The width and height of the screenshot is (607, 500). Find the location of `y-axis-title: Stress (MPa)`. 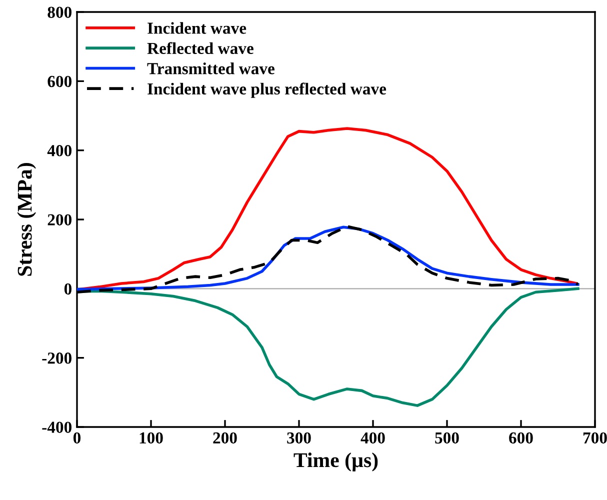

y-axis-title: Stress (MPa) is located at coordinates (26, 219).